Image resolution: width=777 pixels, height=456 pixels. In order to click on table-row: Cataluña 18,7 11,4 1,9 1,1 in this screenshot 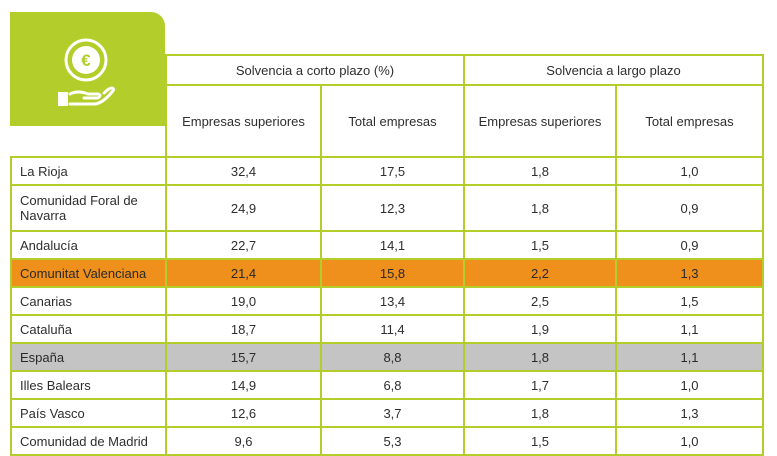, I will do `click(387, 329)`.